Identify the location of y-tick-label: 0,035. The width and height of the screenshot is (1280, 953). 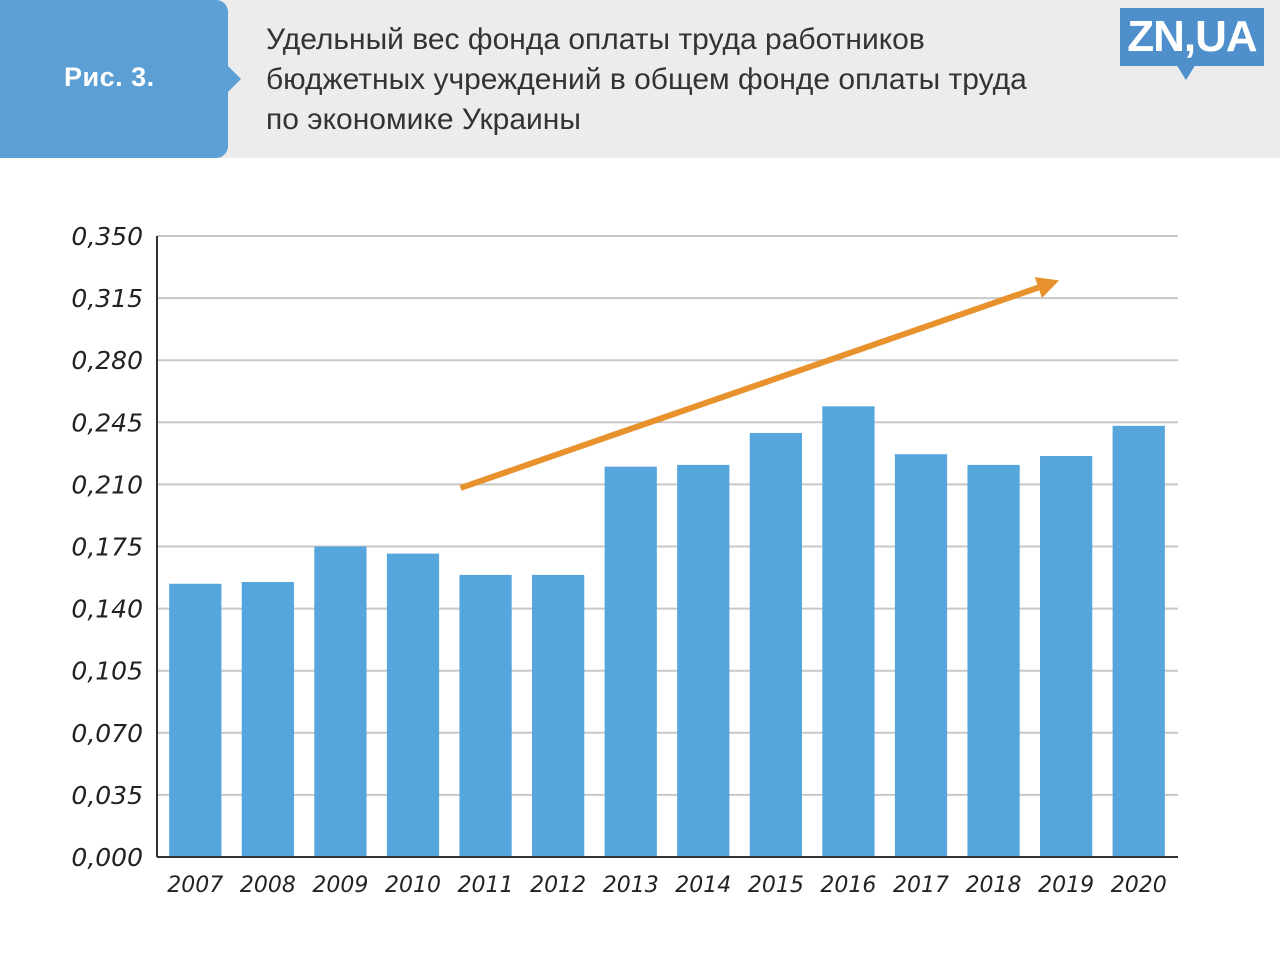
(107, 795).